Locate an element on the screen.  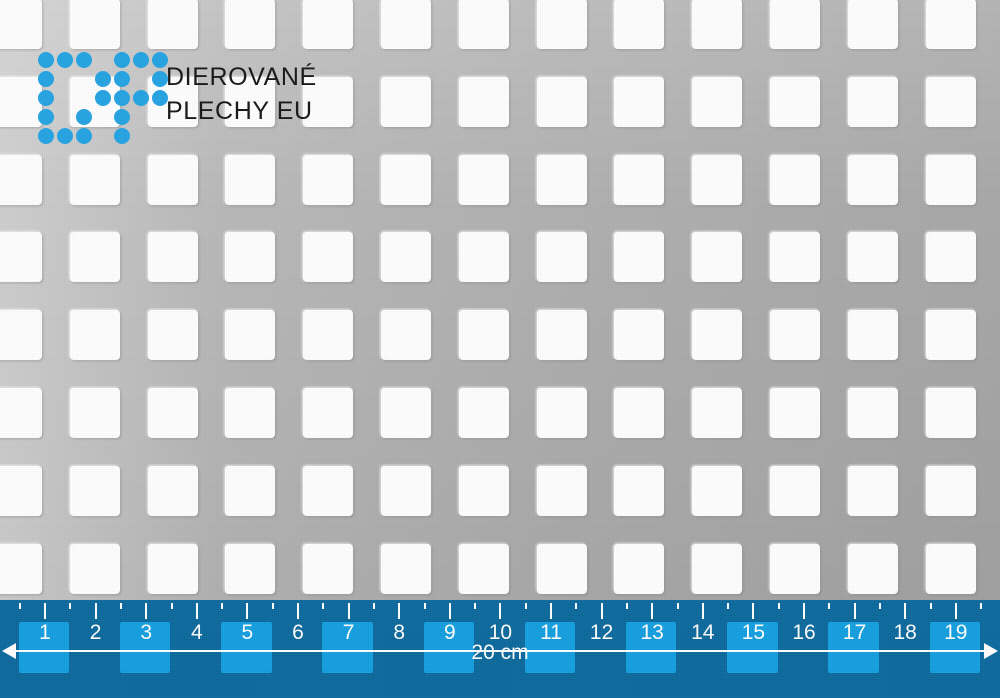
ruler-number: 2 is located at coordinates (95, 632).